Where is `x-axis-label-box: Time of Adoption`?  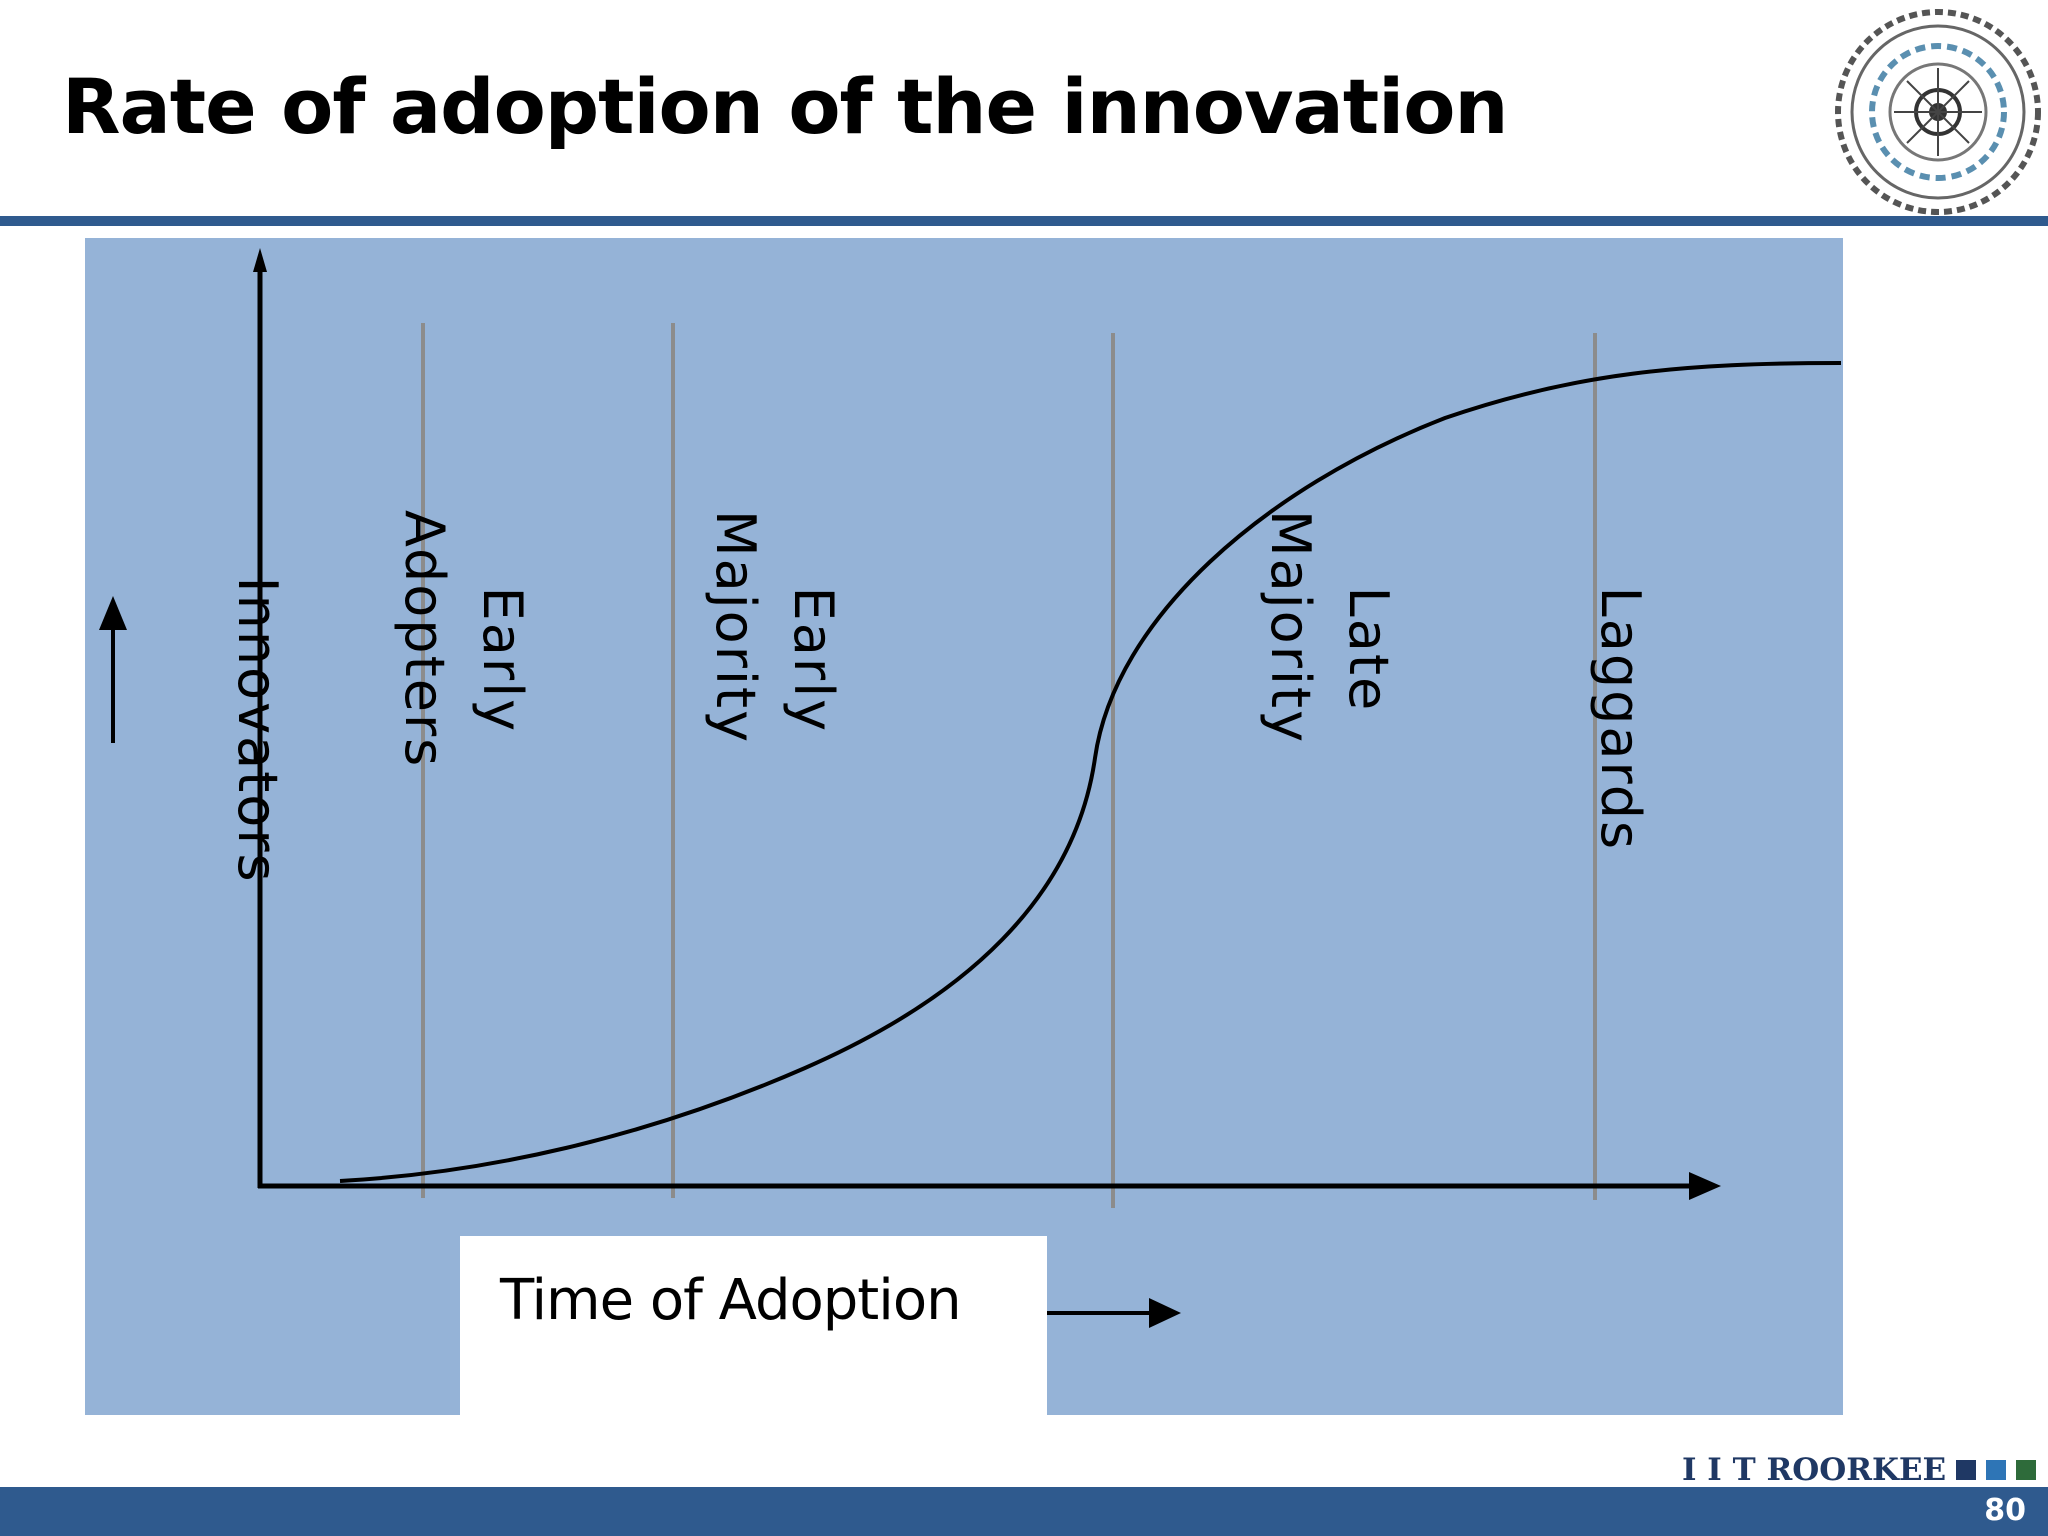 x-axis-label-box: Time of Adoption is located at coordinates (753, 1326).